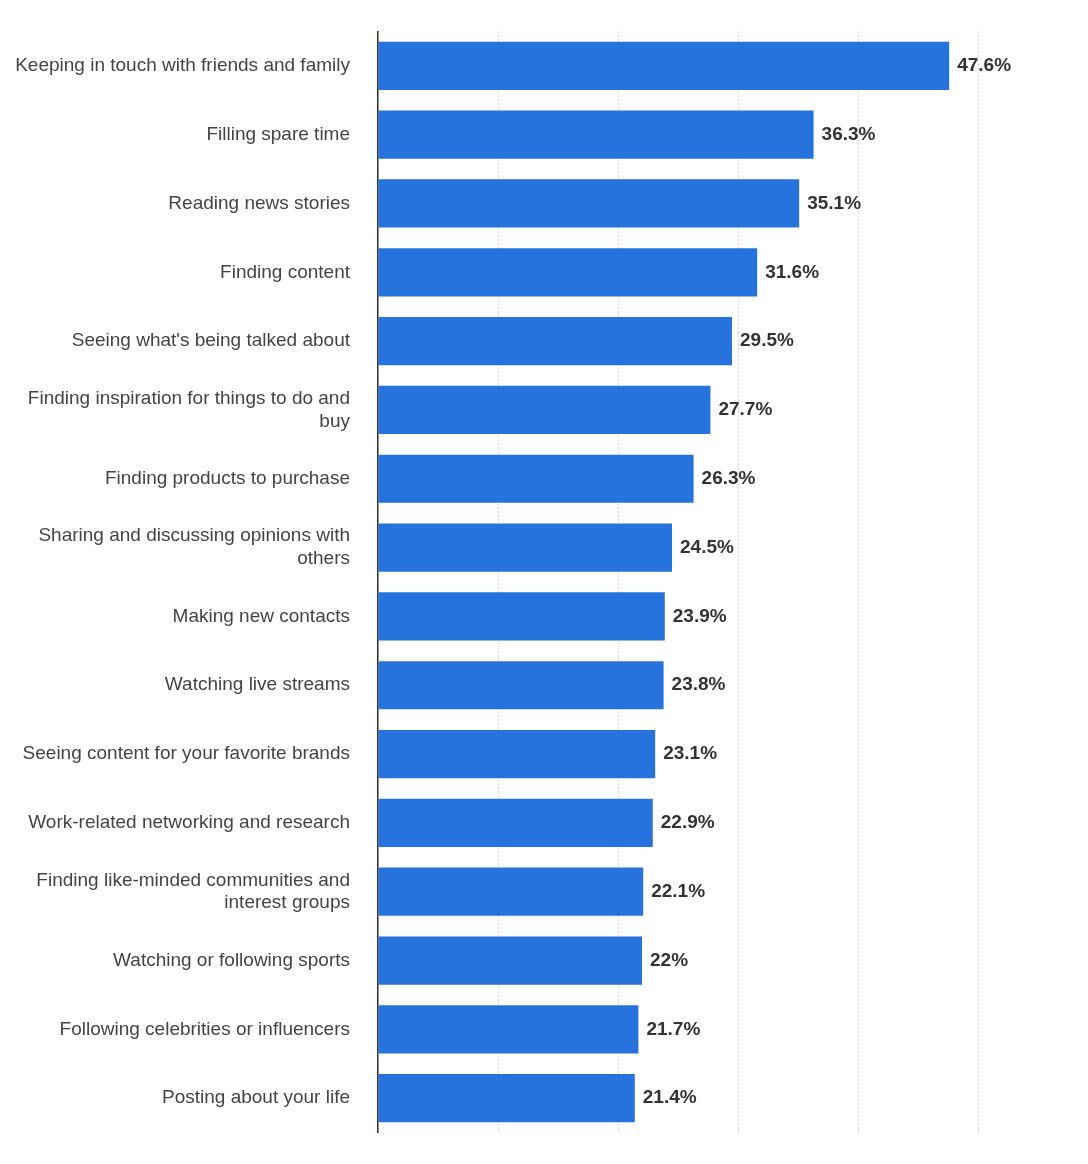  I want to click on y-tick-label: Keeping in touch with friends and family, so click(183, 65).